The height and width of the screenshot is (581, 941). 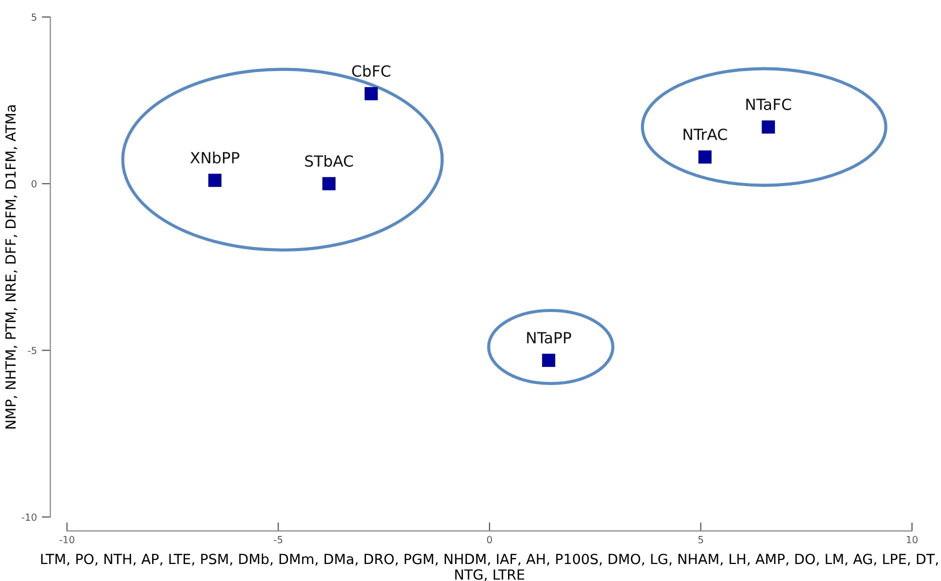 What do you see at coordinates (489, 540) in the screenshot?
I see `x-tick-label: 0` at bounding box center [489, 540].